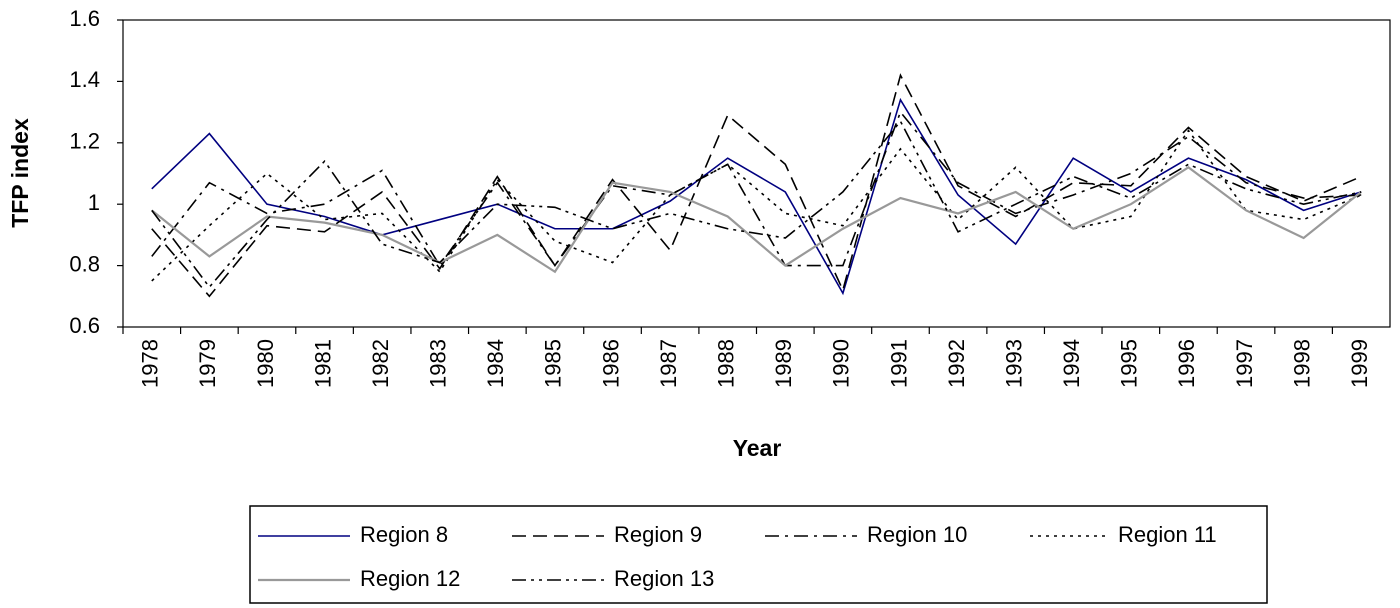 Image resolution: width=1400 pixels, height=608 pixels. Describe the element at coordinates (1186, 363) in the screenshot. I see `x-tick-label: 1996` at that location.